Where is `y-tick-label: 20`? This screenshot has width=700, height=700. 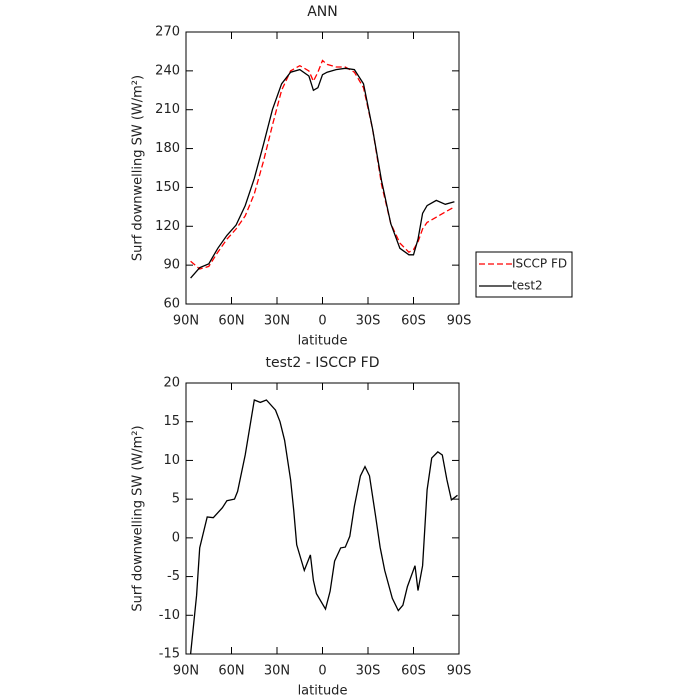
y-tick-label: 20 is located at coordinates (171, 383).